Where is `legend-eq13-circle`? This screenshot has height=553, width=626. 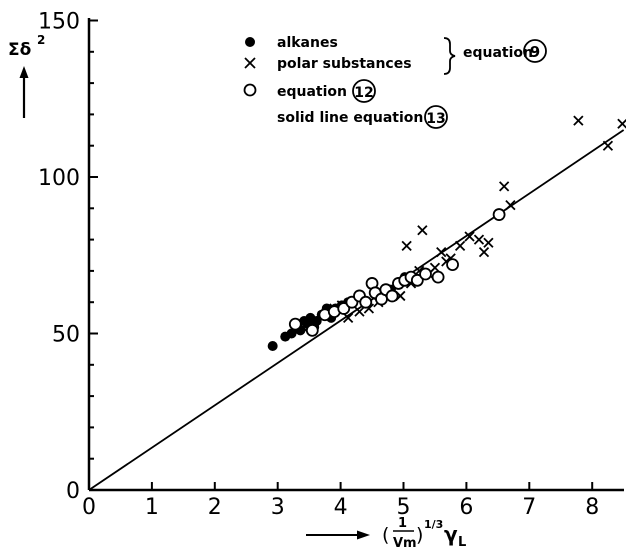 legend-eq13-circle is located at coordinates (436, 117).